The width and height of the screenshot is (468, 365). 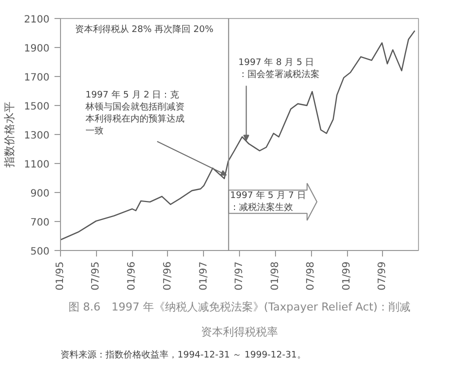 I want to click on x-tick-label: 07/99, so click(x=382, y=275).